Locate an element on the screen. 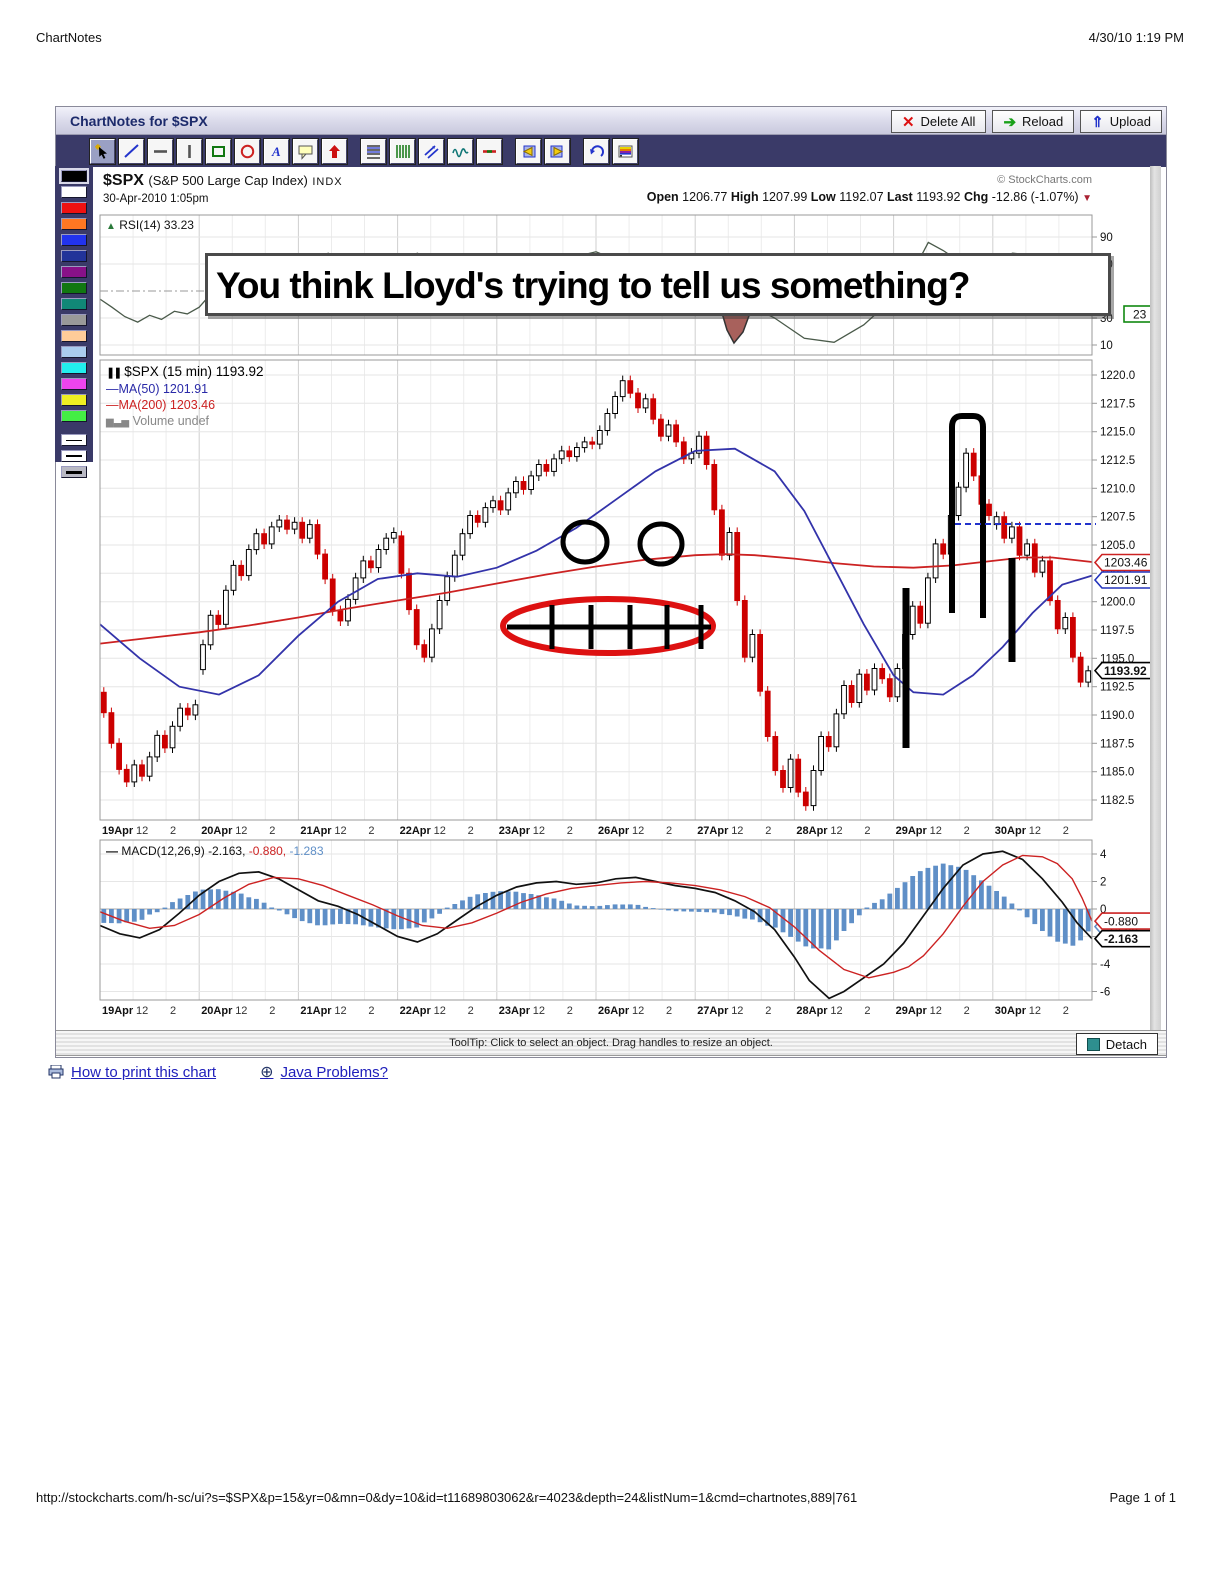  fib-lines-tool is located at coordinates (373, 151).